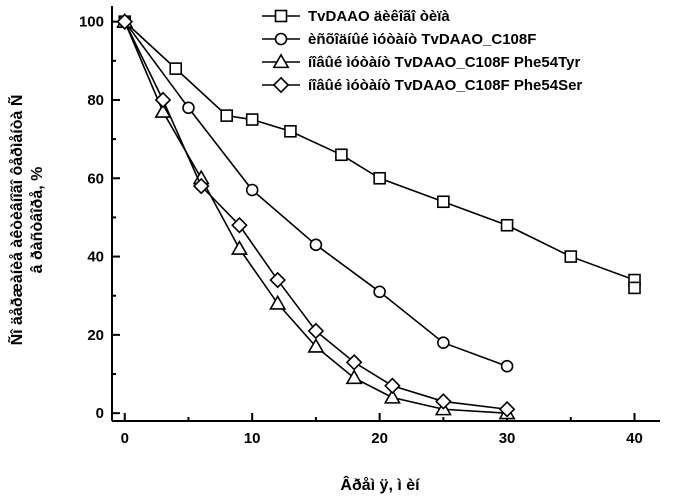 This screenshot has height=500, width=673. I want to click on legend-item-diamond: íîâûé ìóòàíò TvDAAO_C108F Phe54Ser, so click(422, 85).